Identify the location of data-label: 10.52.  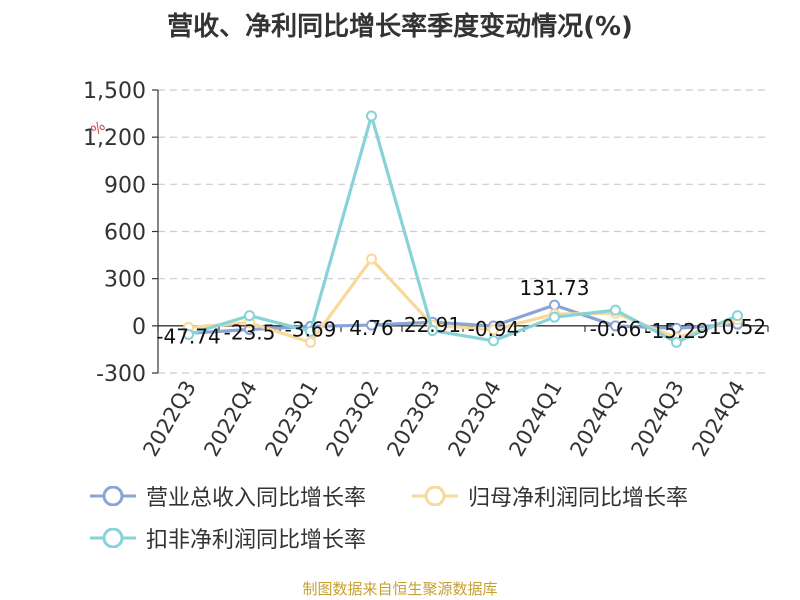
(737, 327).